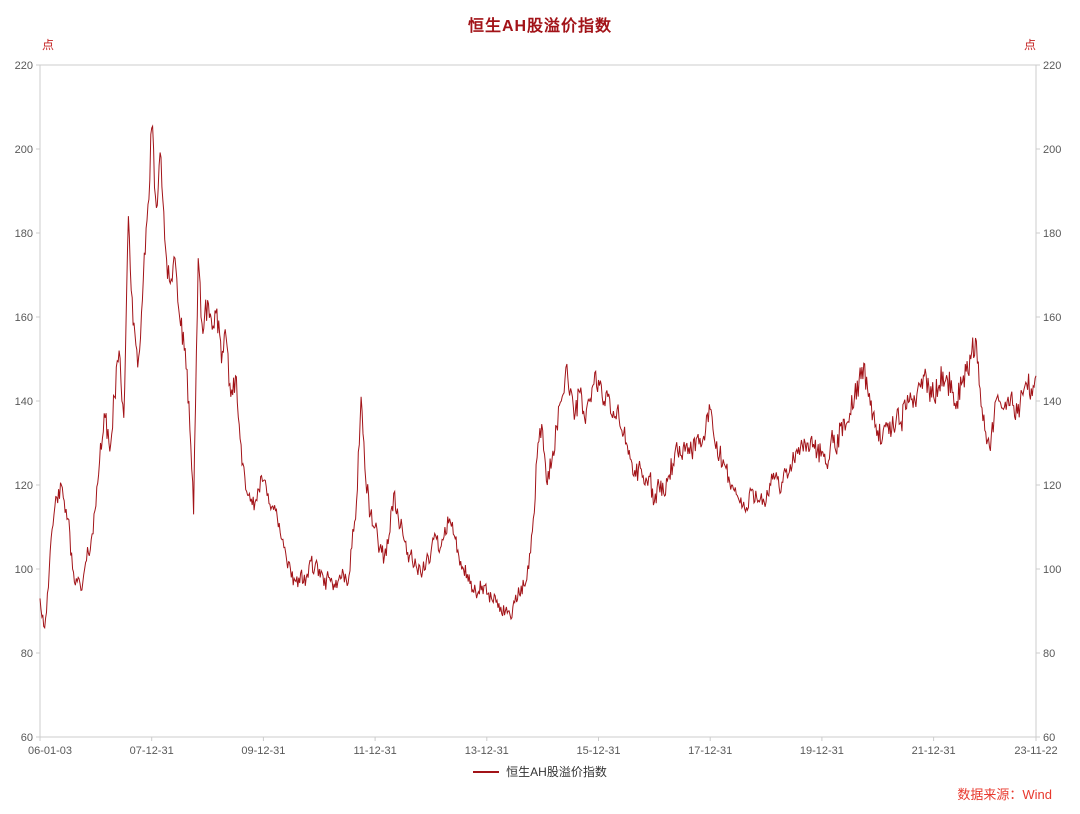 The width and height of the screenshot is (1080, 814). Describe the element at coordinates (822, 751) in the screenshot. I see `x-tick-label: 19-12-31` at that location.